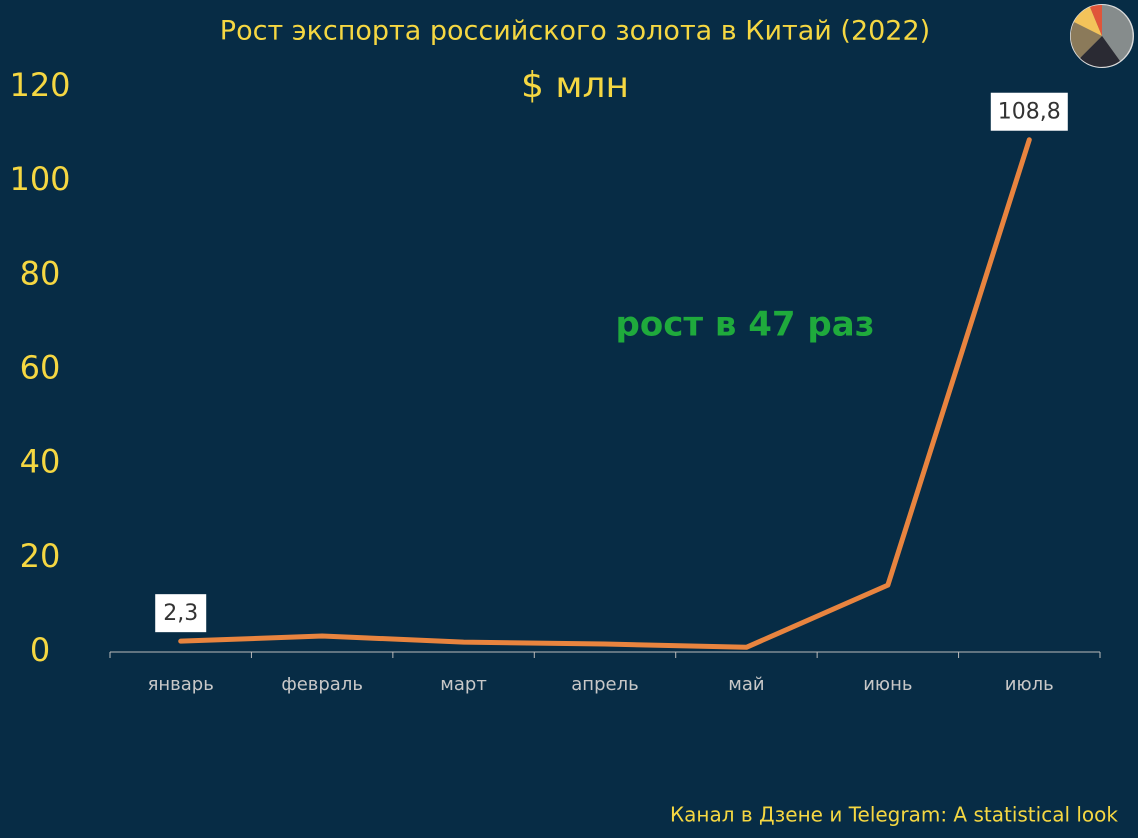  I want to click on y-tick-label: 100, so click(39, 179).